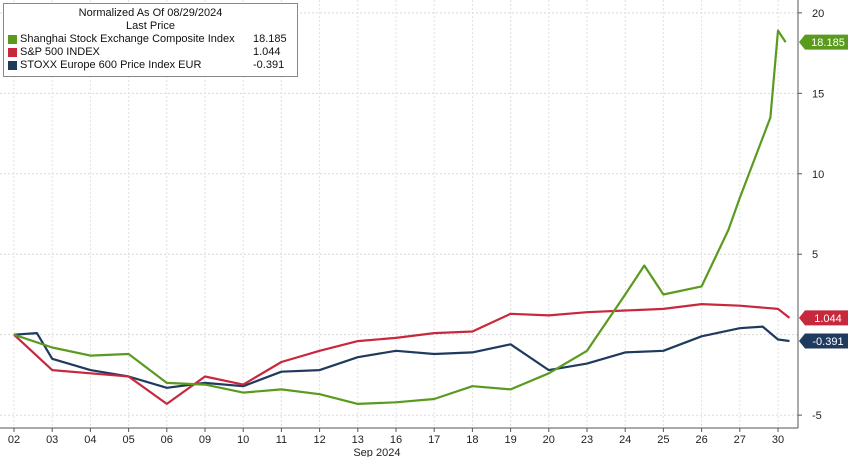 The height and width of the screenshot is (457, 848). What do you see at coordinates (12, 39) in the screenshot?
I see `legend-swatch-shanghai` at bounding box center [12, 39].